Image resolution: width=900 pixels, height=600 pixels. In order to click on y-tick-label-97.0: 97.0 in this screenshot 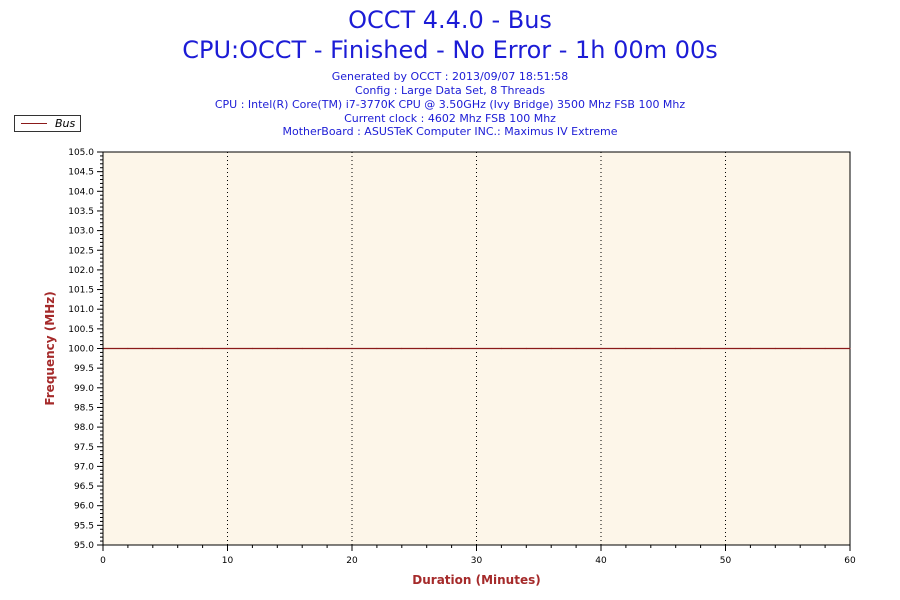, I will do `click(84, 467)`.